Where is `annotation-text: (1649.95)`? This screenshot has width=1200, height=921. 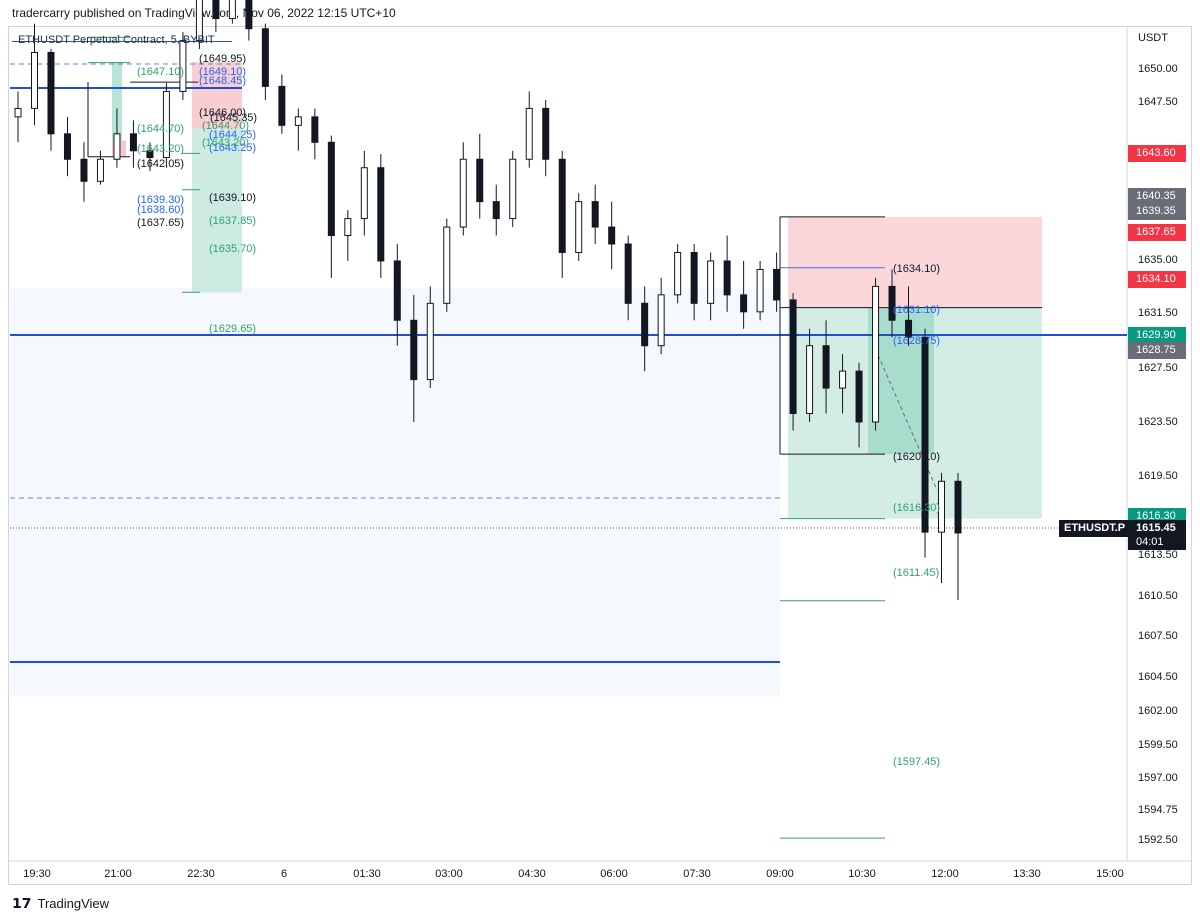
annotation-text: (1649.95) is located at coordinates (222, 59).